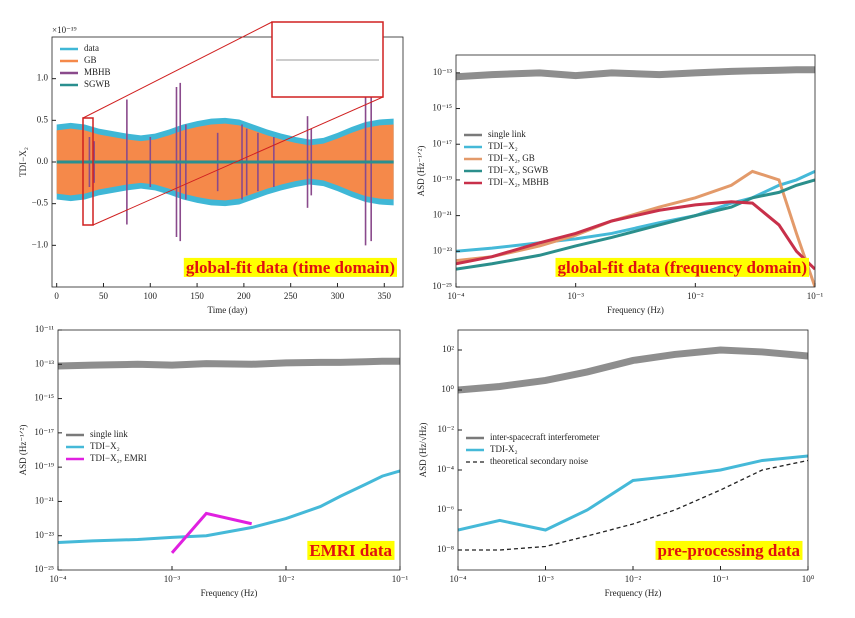  I want to click on y-axis-label: ASD (Hz⁻¹ᐟ²), so click(421, 171).